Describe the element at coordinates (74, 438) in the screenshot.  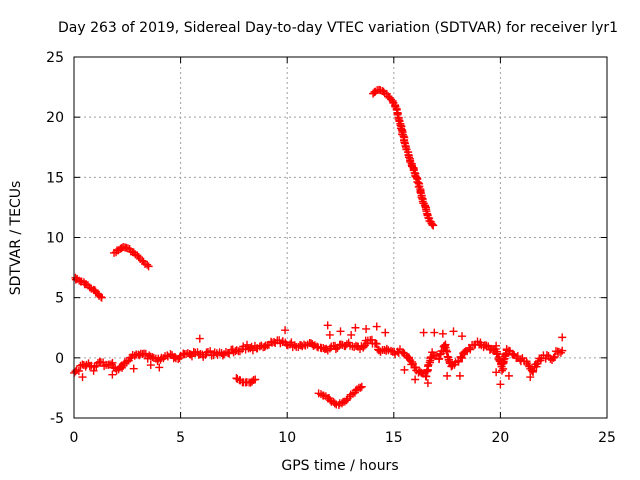
I see `x-tick-label: 0` at that location.